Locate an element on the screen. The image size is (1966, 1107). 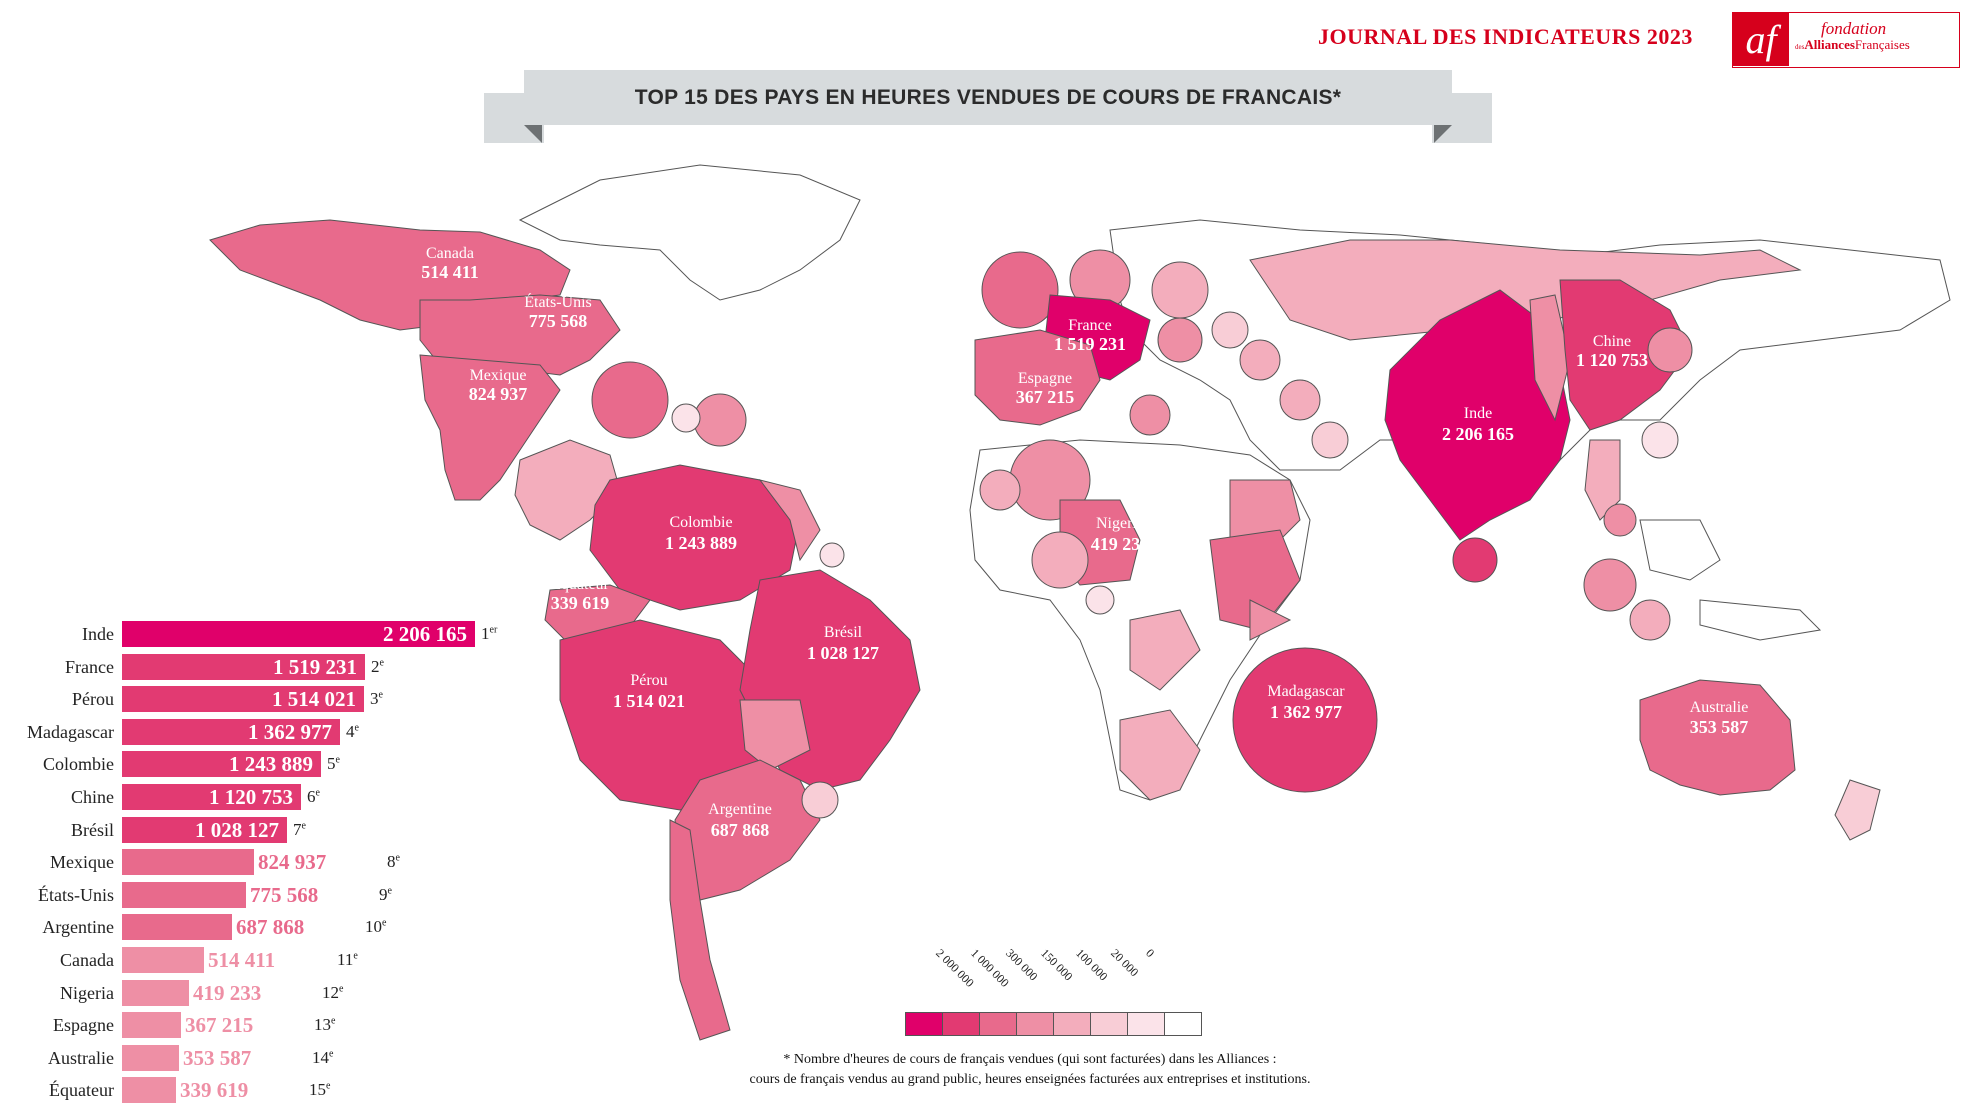
map-label-name: Canada is located at coordinates (450, 253).